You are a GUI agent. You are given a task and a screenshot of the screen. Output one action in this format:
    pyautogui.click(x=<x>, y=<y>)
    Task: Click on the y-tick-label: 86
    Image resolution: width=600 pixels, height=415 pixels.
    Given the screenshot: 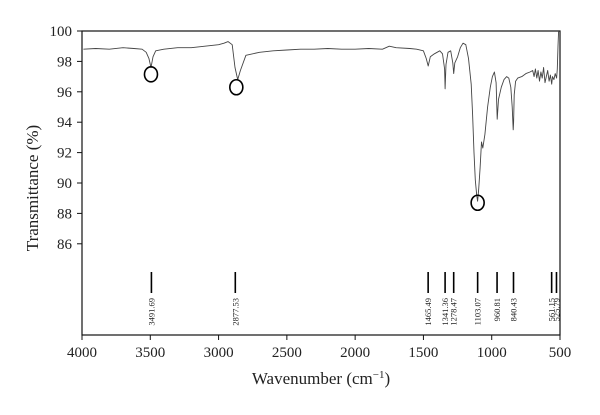 What is the action you would take?
    pyautogui.click(x=65, y=245)
    